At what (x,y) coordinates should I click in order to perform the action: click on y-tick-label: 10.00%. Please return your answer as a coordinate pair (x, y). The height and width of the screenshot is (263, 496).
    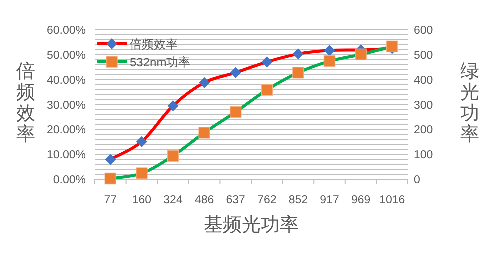
    Looking at the image, I should click on (66, 156).